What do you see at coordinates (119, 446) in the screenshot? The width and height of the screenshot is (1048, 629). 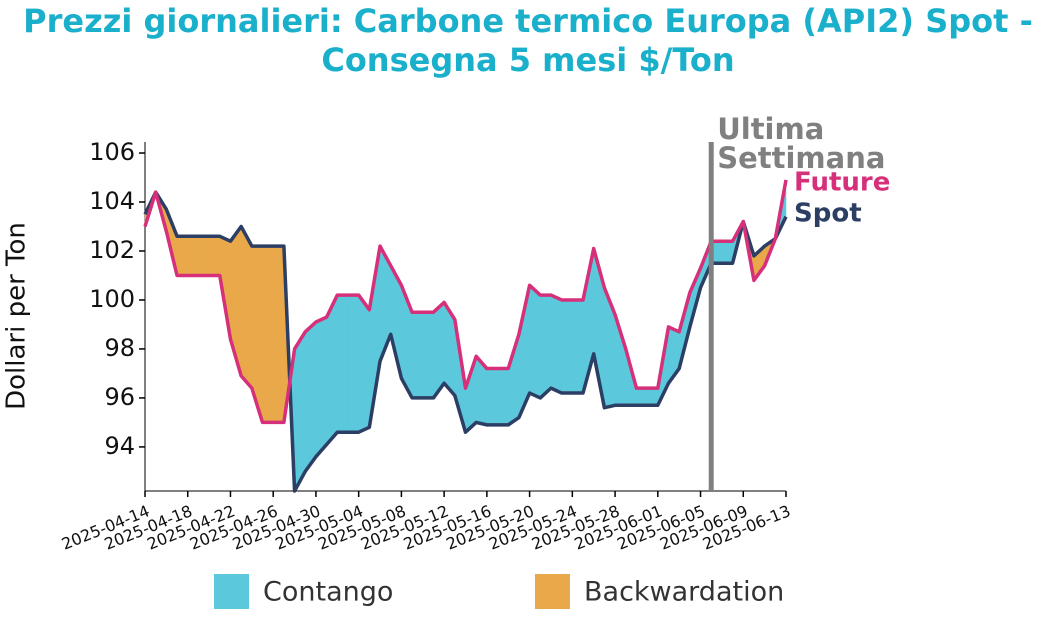 I see `y-tick-label: 94` at bounding box center [119, 446].